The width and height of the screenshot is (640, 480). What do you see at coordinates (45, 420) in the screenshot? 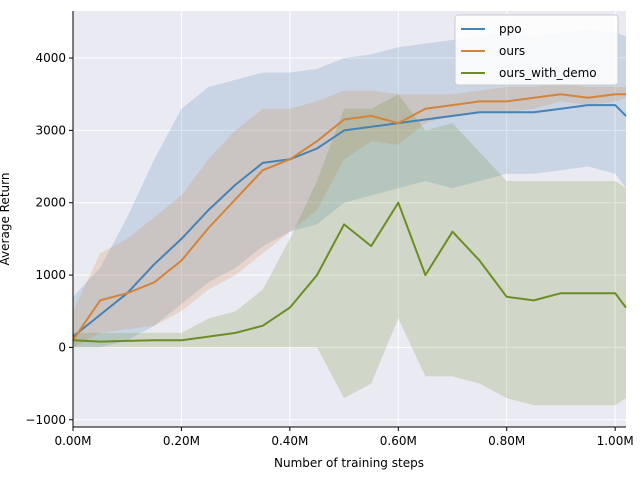
I see `y-tick-label: −1000` at bounding box center [45, 420].